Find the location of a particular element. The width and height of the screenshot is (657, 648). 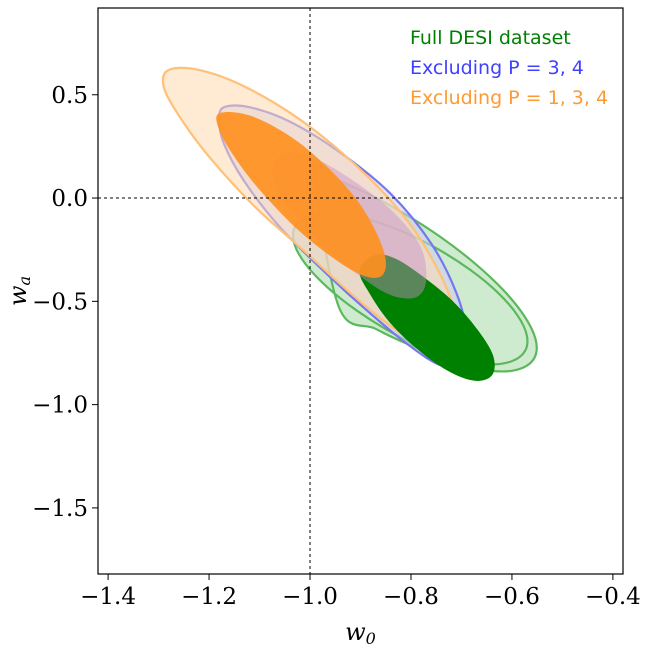

y-tick-label: −0.5 is located at coordinates (60, 302).